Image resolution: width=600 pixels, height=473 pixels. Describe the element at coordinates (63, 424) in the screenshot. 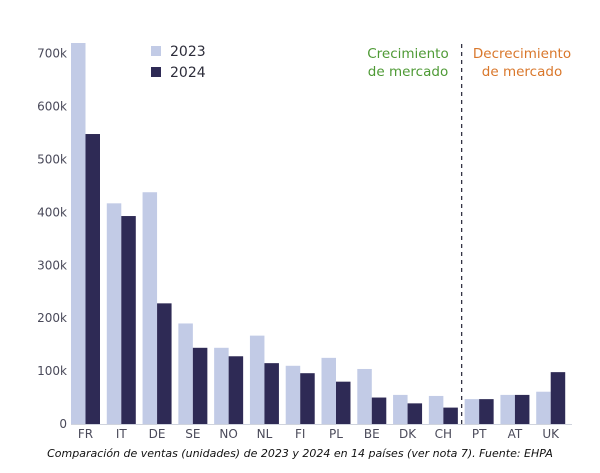

I see `y-tick-label: 0` at that location.